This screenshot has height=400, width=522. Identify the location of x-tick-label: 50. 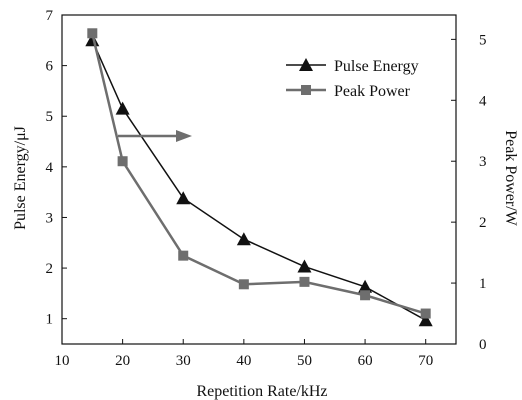
(304, 361).